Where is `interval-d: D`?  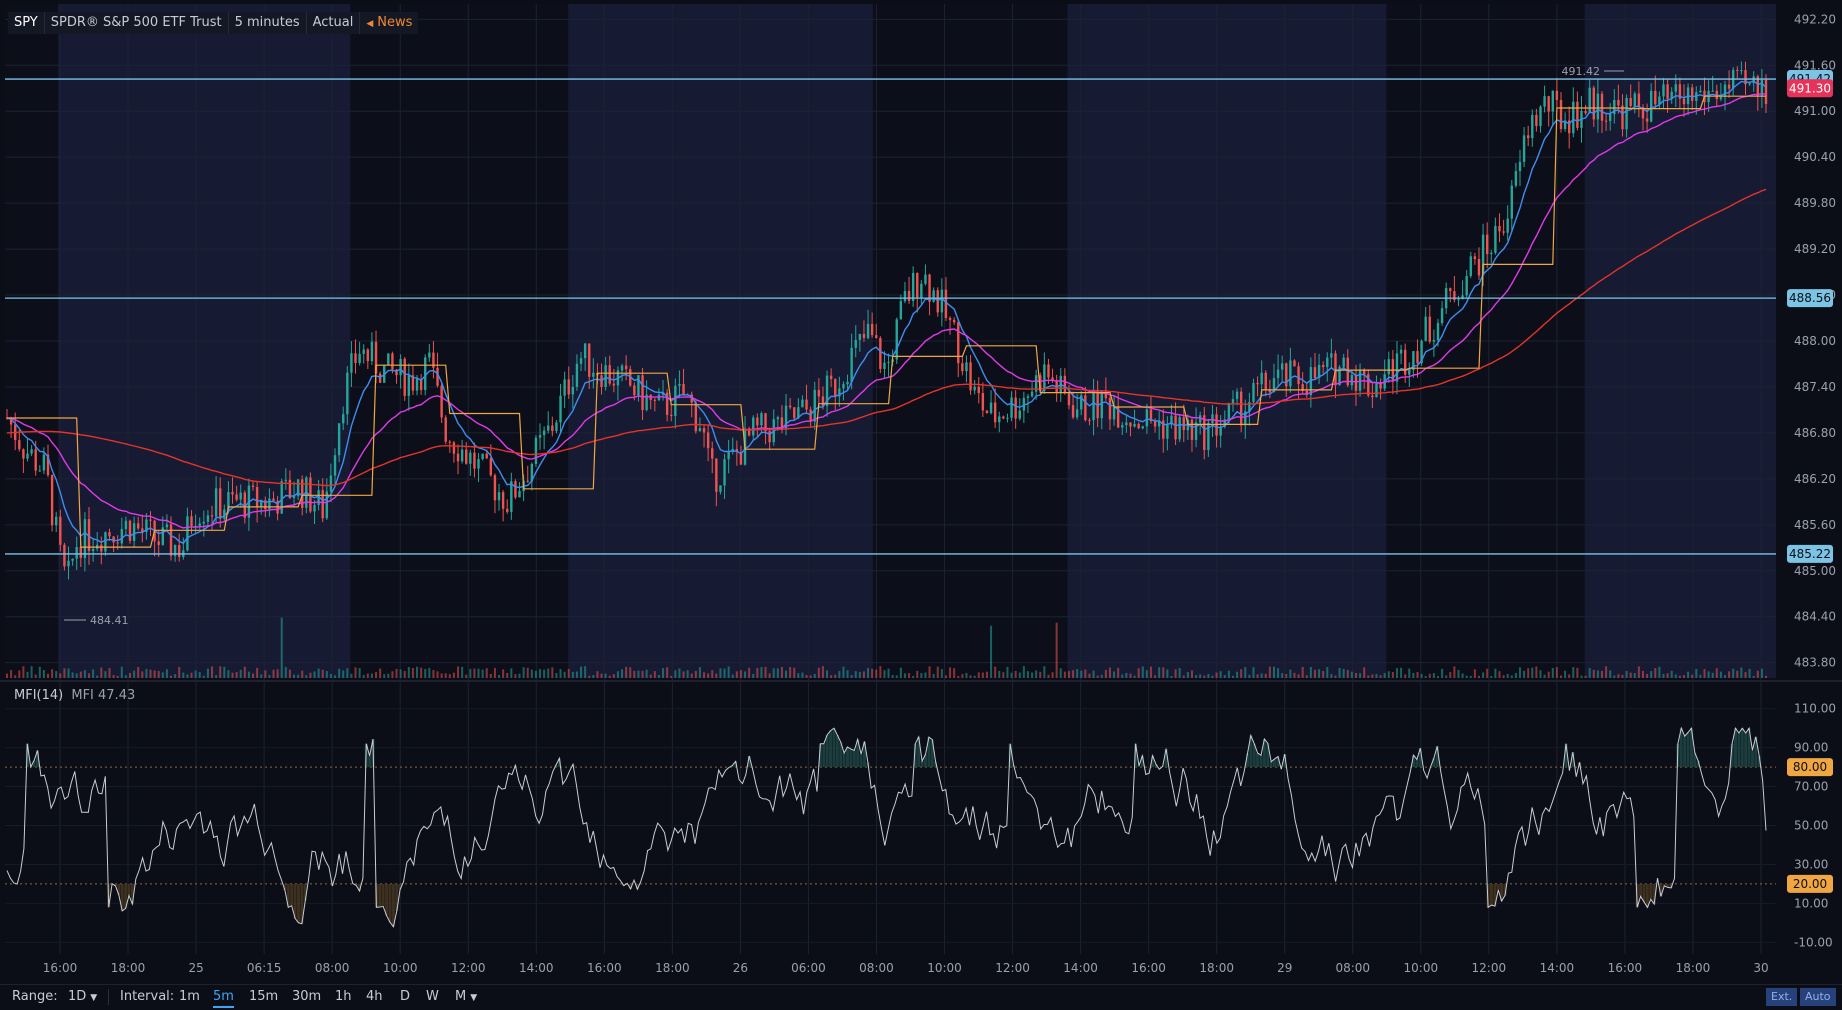
interval-d: D is located at coordinates (405, 997).